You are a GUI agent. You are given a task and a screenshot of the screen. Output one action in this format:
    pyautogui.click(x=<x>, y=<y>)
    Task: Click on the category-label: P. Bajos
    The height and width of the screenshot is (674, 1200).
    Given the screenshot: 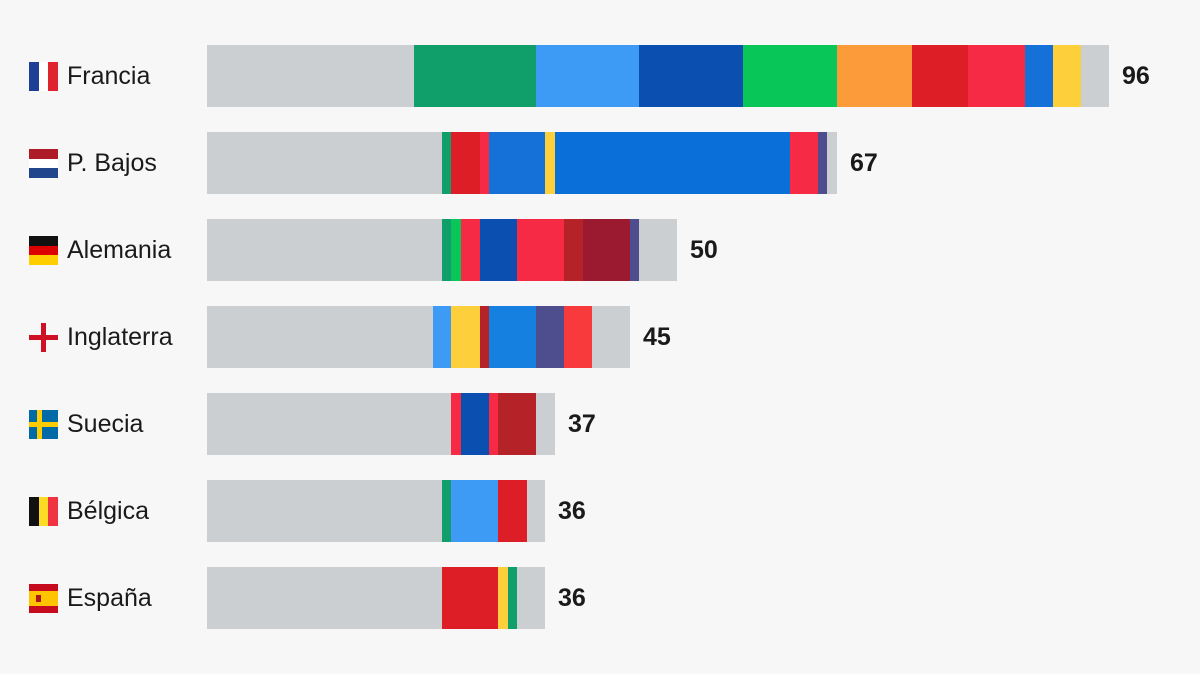 What is the action you would take?
    pyautogui.click(x=112, y=163)
    